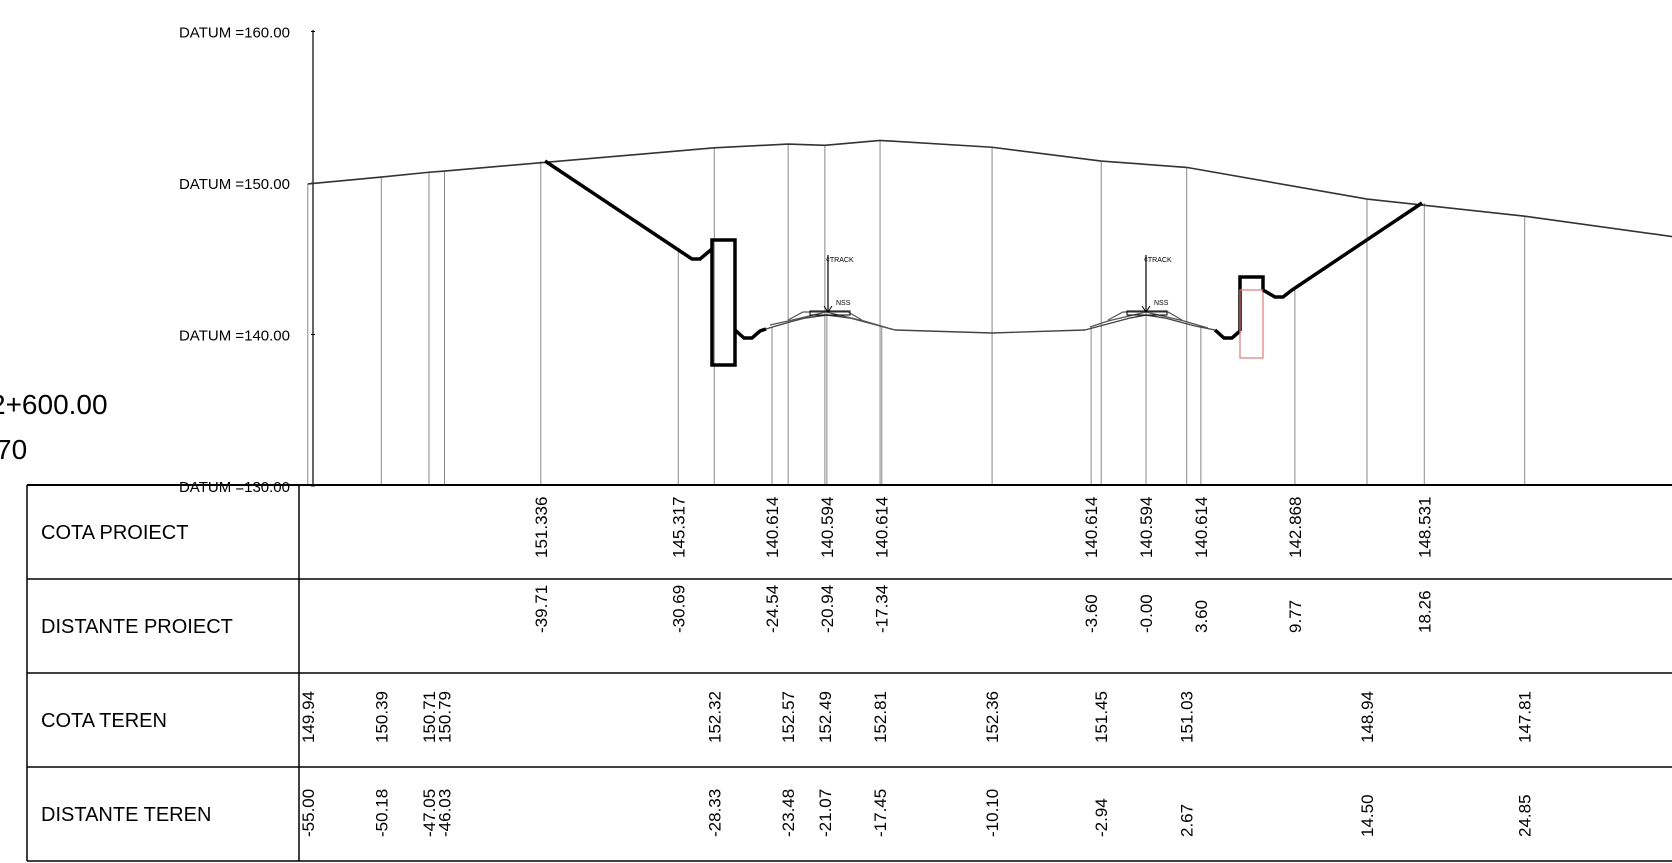 This screenshot has width=1672, height=863. Describe the element at coordinates (840, 260) in the screenshot. I see `left-track-label: ¢TRACK` at that location.